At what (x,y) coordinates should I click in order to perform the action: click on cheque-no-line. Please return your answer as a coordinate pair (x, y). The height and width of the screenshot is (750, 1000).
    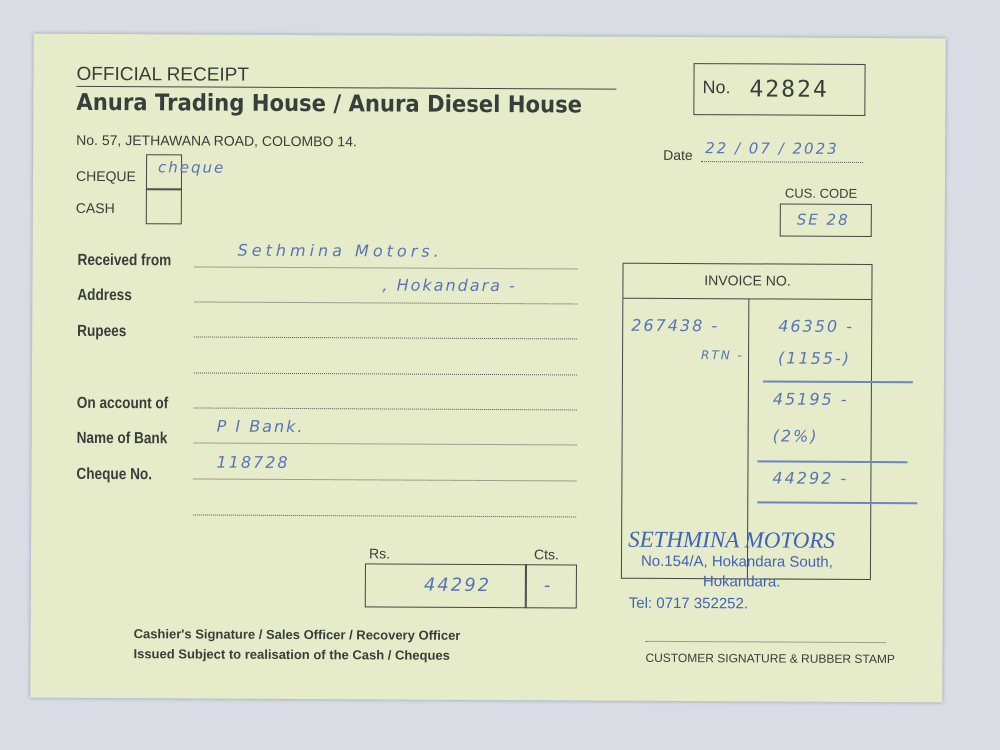
    Looking at the image, I should click on (385, 480).